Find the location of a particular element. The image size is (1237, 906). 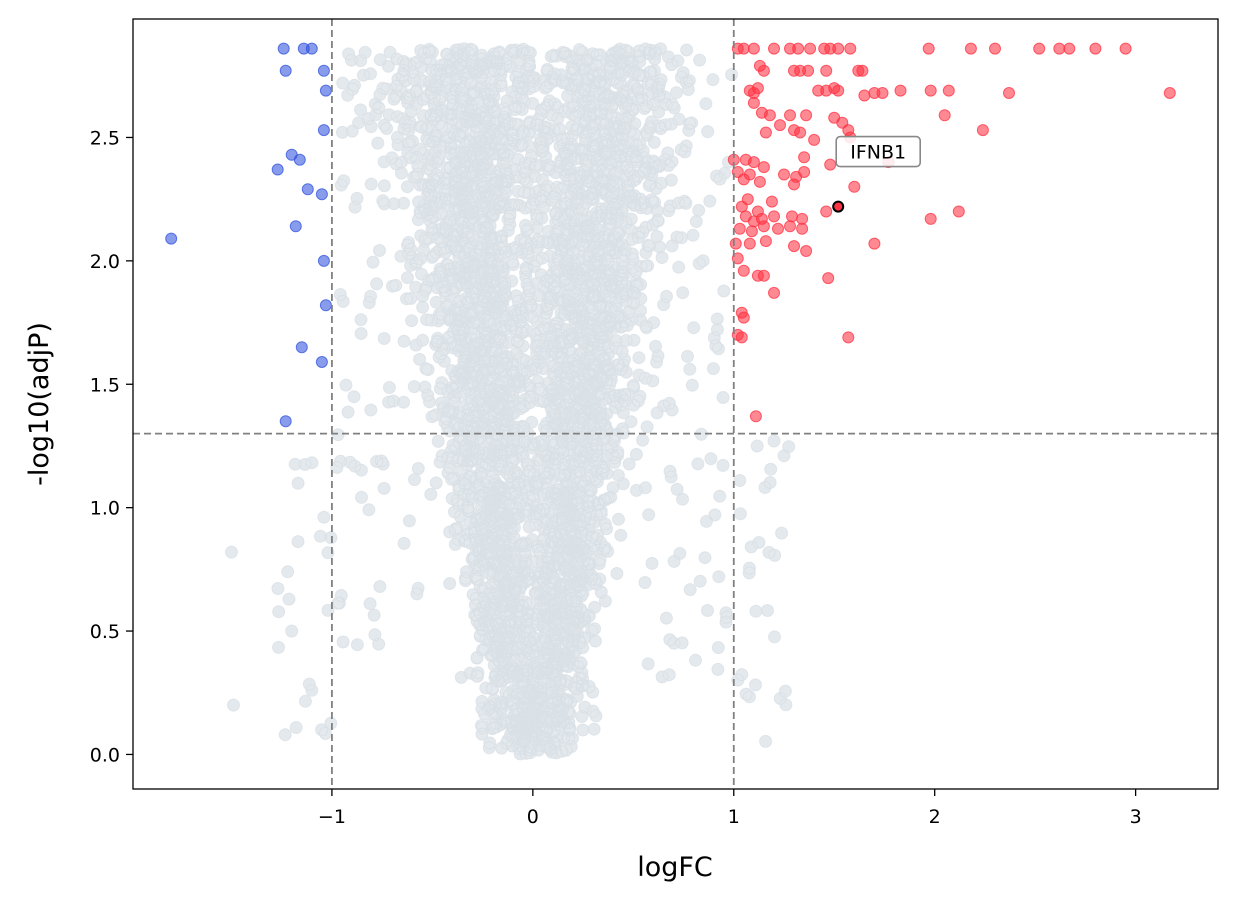

annotation-label: IFNB1 is located at coordinates (878, 153).